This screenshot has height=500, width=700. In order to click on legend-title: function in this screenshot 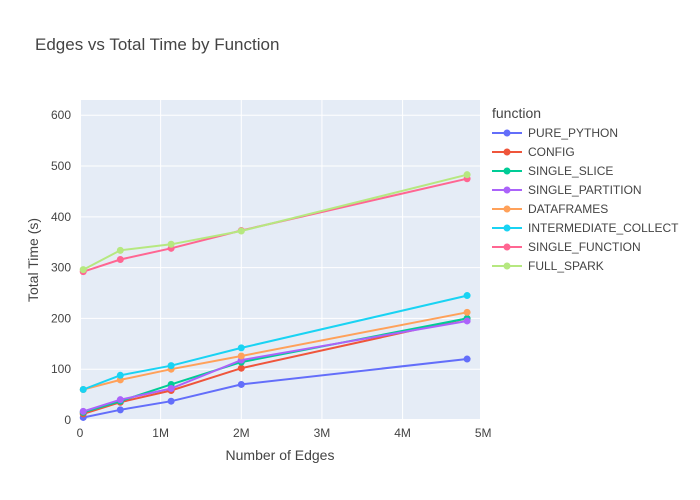, I will do `click(516, 113)`.